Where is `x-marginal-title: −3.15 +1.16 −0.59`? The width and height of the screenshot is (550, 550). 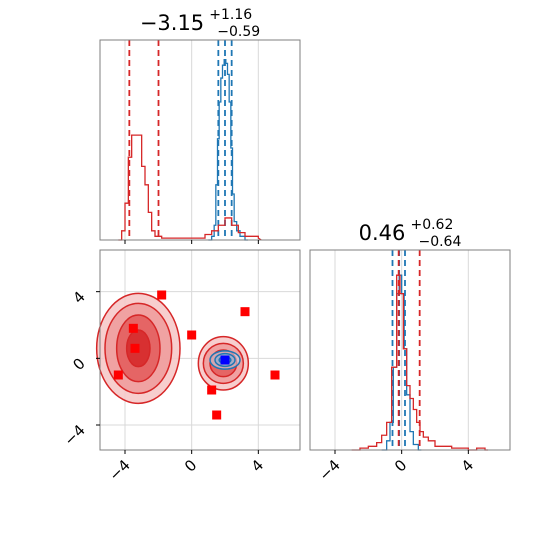
x-marginal-title: −3.15 +1.16 −0.59 is located at coordinates (200, 22).